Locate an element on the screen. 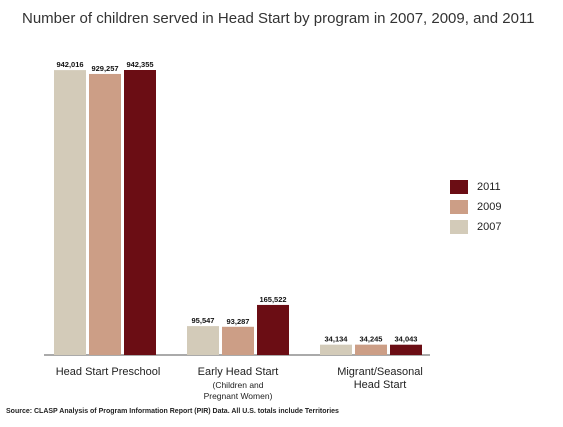 Image resolution: width=563 pixels, height=427 pixels. bar-early-head-start-2007 is located at coordinates (203, 340).